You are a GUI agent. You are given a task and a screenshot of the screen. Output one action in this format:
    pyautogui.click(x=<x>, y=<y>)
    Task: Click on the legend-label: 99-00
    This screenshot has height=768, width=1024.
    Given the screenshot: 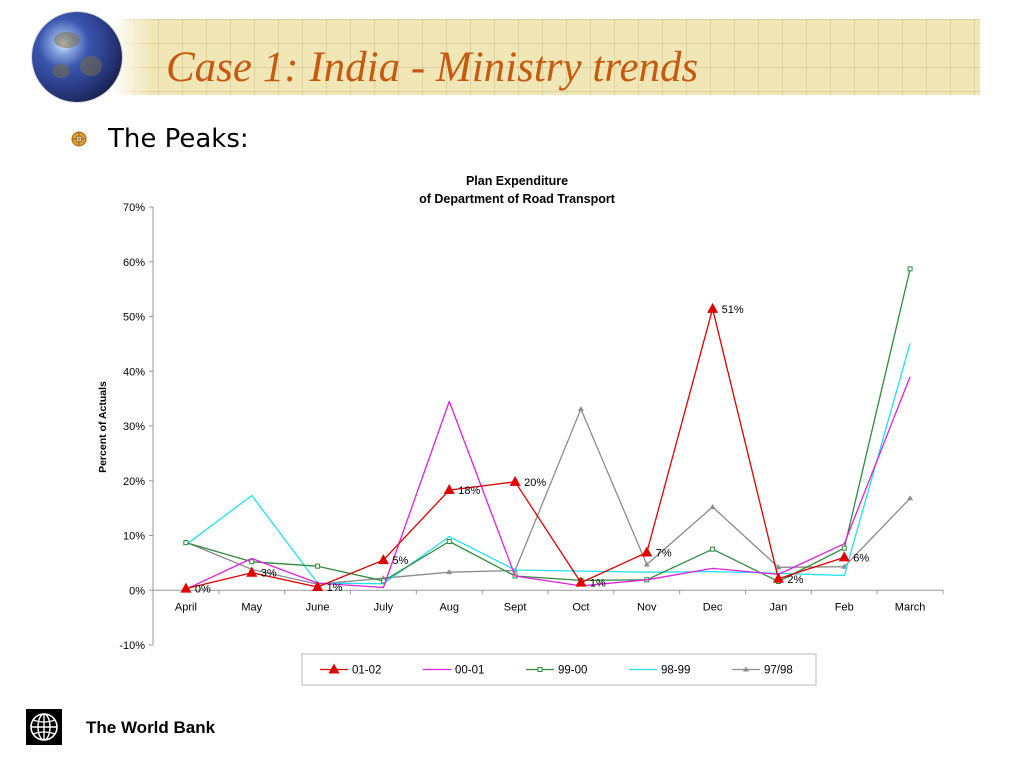 What is the action you would take?
    pyautogui.click(x=572, y=671)
    